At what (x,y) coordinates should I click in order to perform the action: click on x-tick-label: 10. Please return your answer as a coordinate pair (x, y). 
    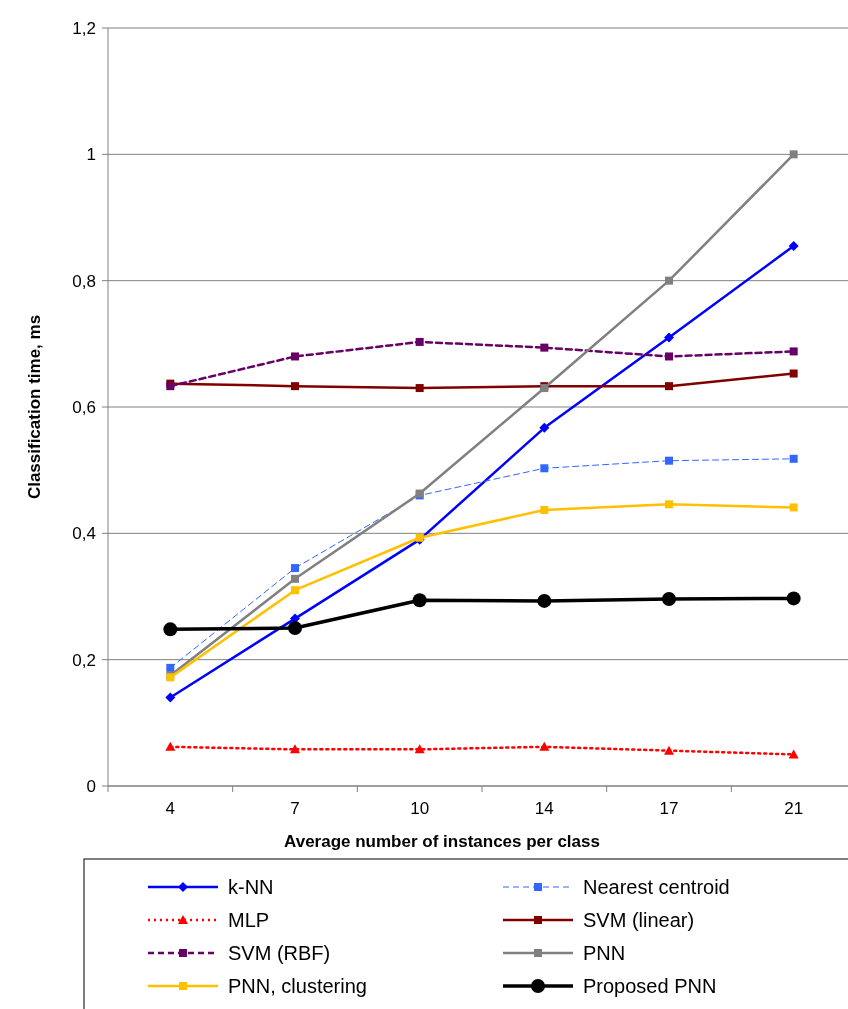
    Looking at the image, I should click on (420, 808).